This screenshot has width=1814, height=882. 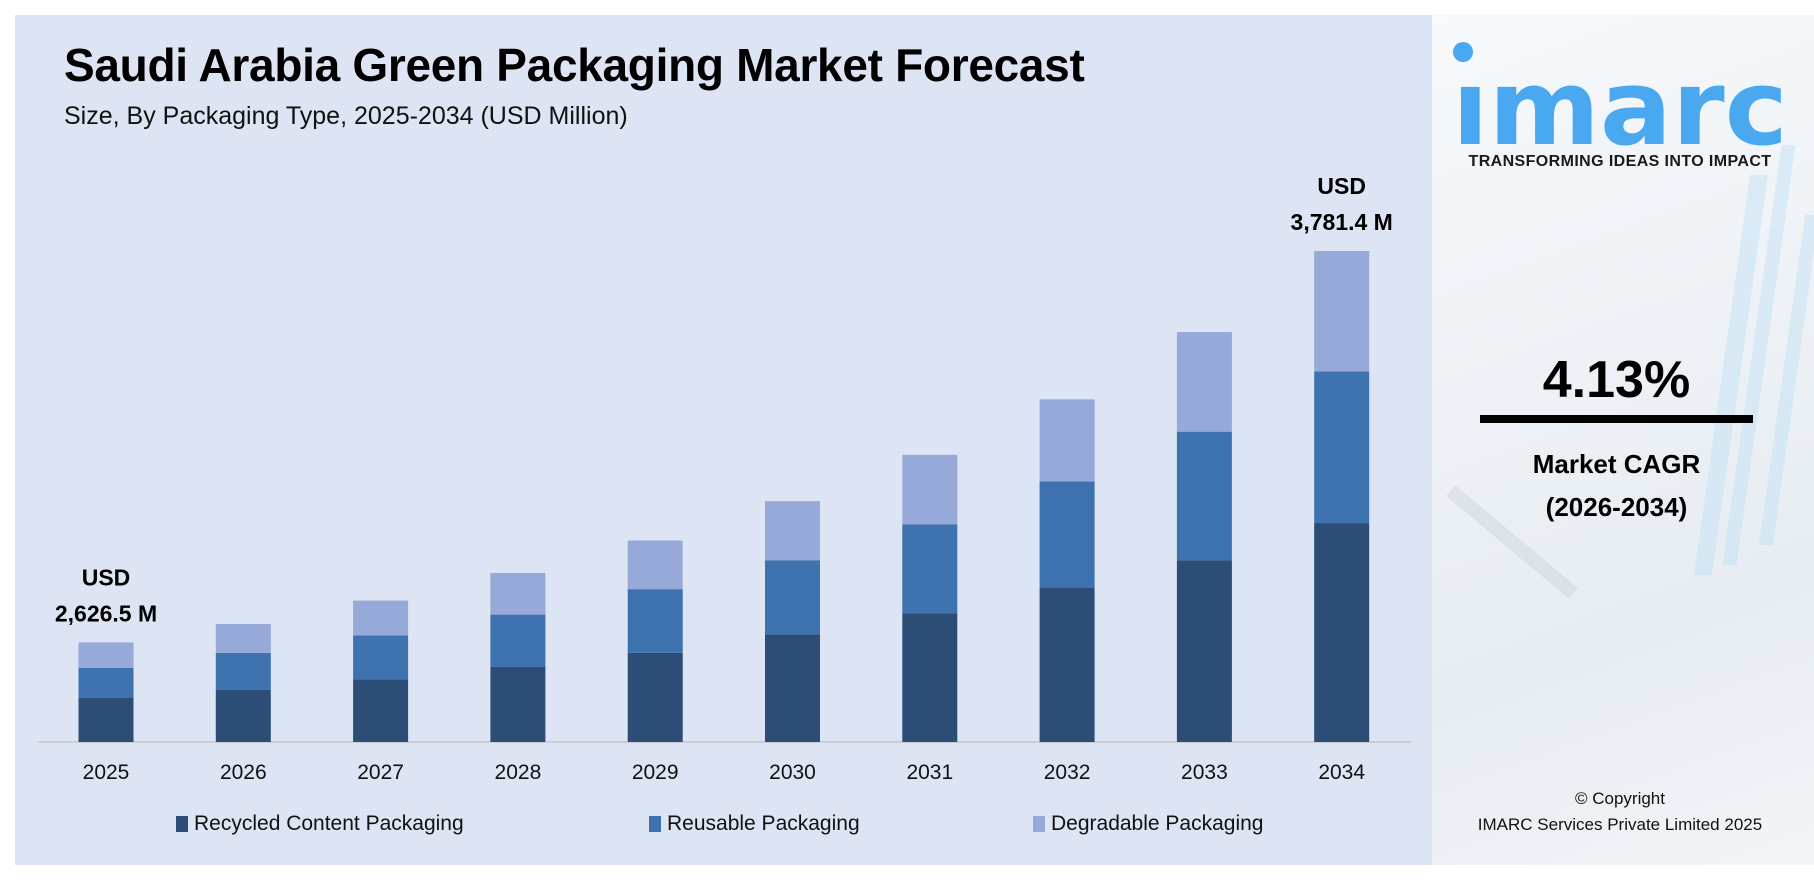 I want to click on cagr-divider, so click(x=1616, y=419).